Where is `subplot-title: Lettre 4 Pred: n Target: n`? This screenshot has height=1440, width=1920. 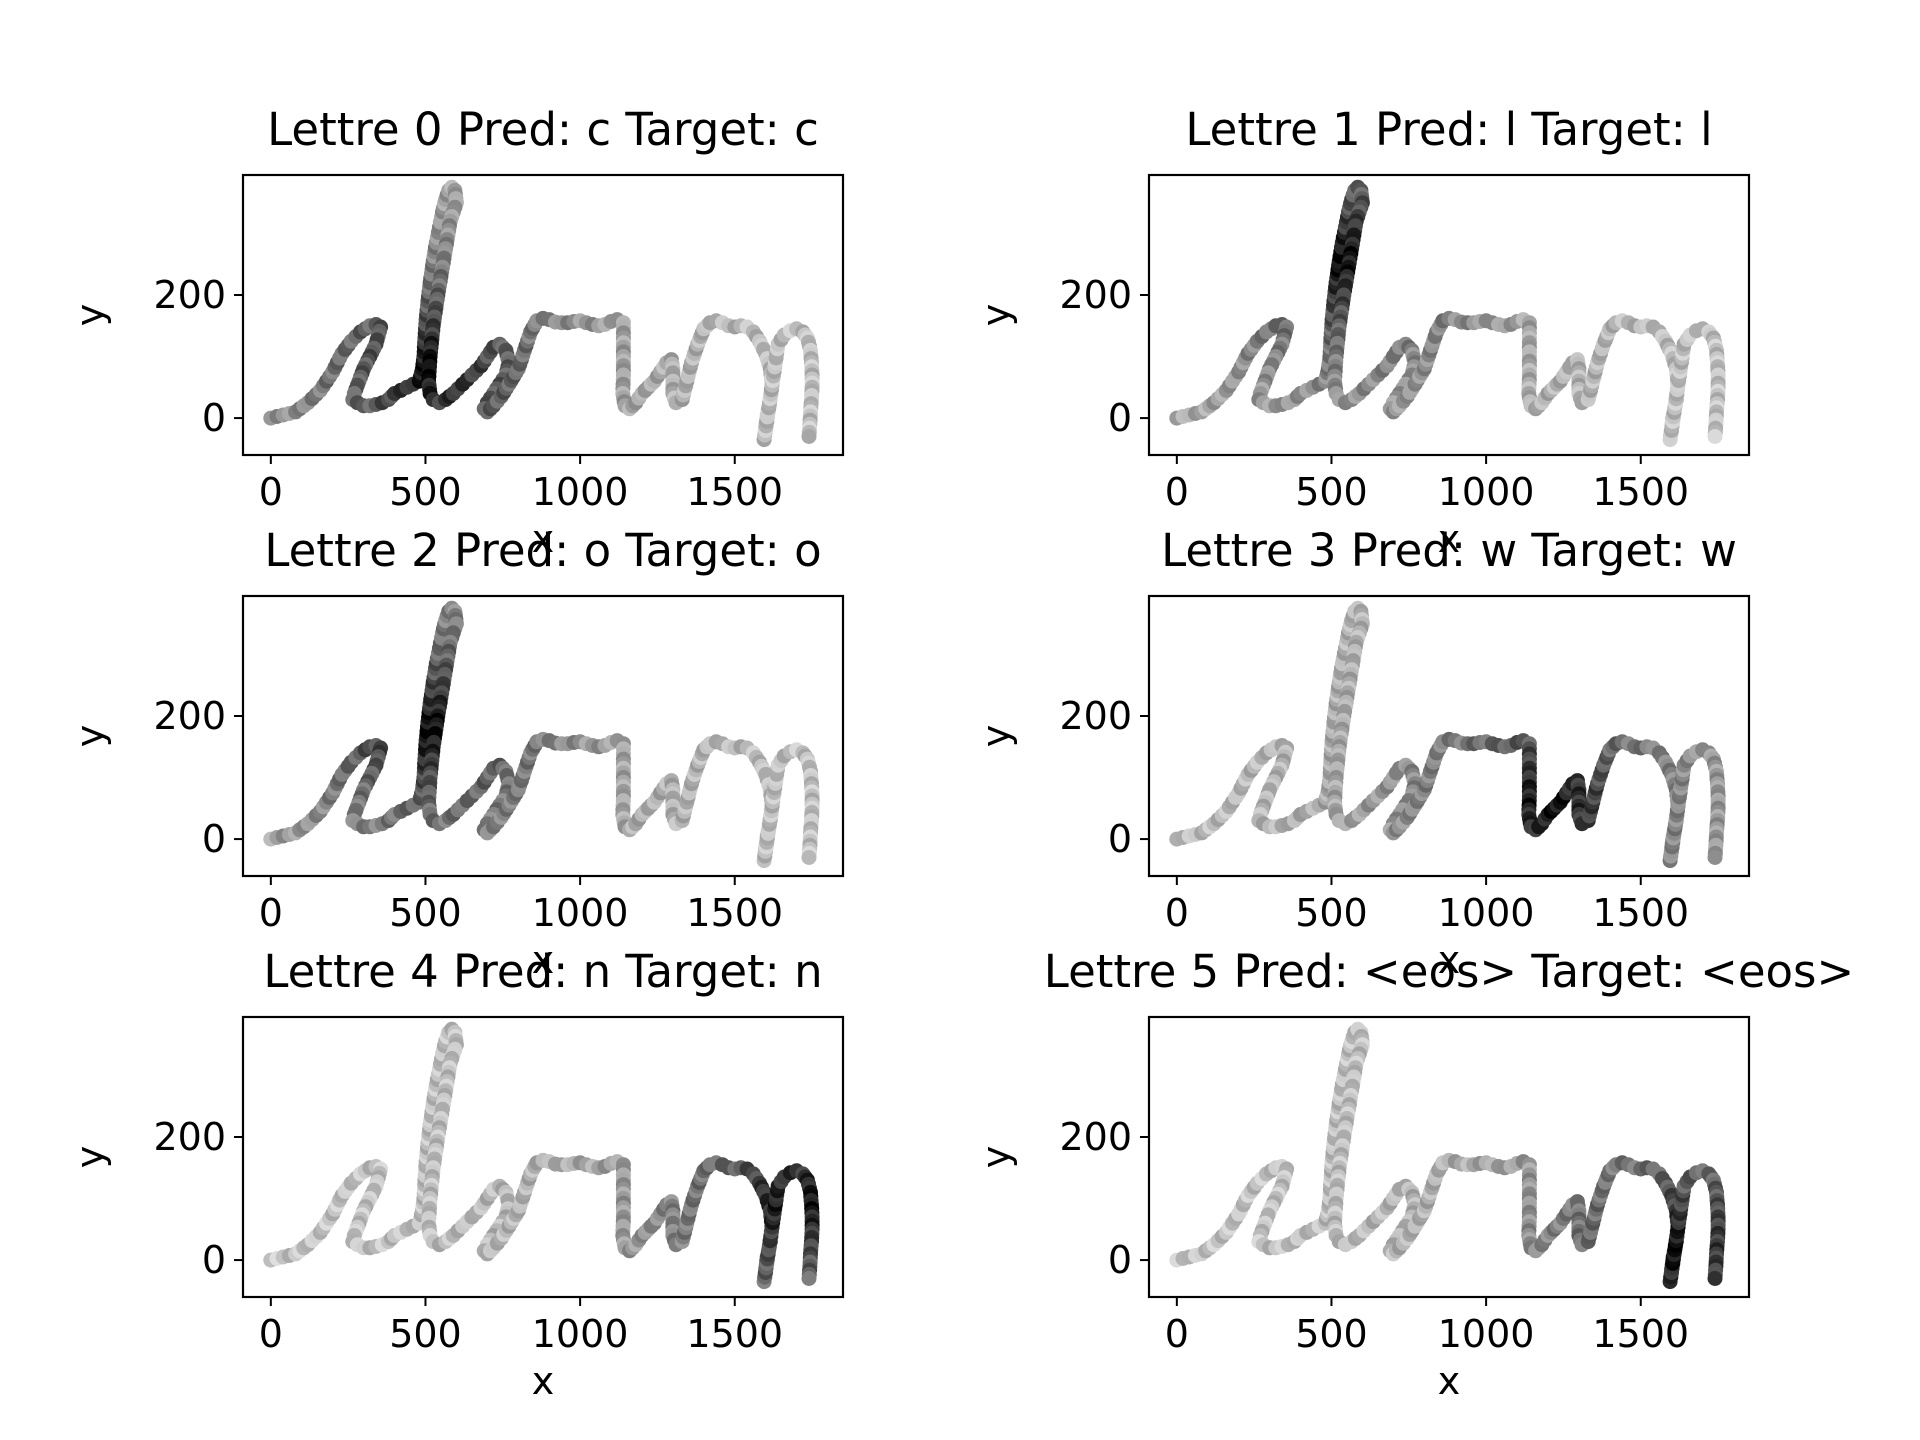
subplot-title: Lettre 4 Pred: n Target: n is located at coordinates (542, 971).